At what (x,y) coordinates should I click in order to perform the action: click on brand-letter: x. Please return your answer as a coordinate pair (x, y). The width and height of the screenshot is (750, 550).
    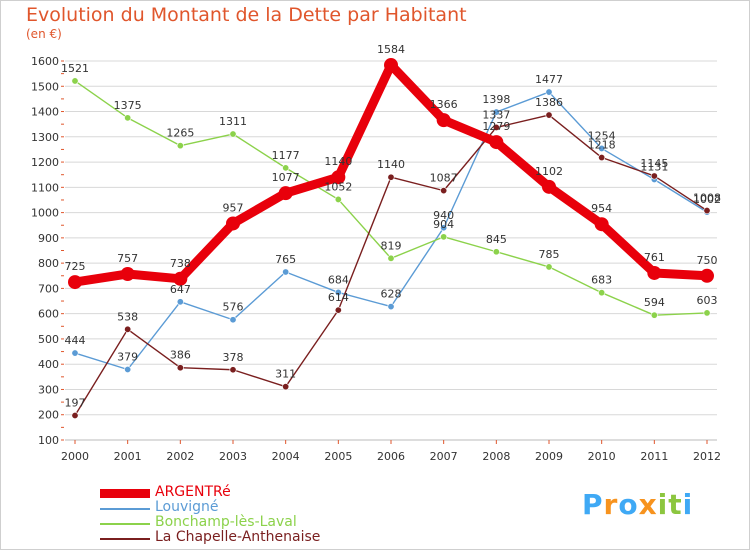
    Looking at the image, I should click on (648, 504).